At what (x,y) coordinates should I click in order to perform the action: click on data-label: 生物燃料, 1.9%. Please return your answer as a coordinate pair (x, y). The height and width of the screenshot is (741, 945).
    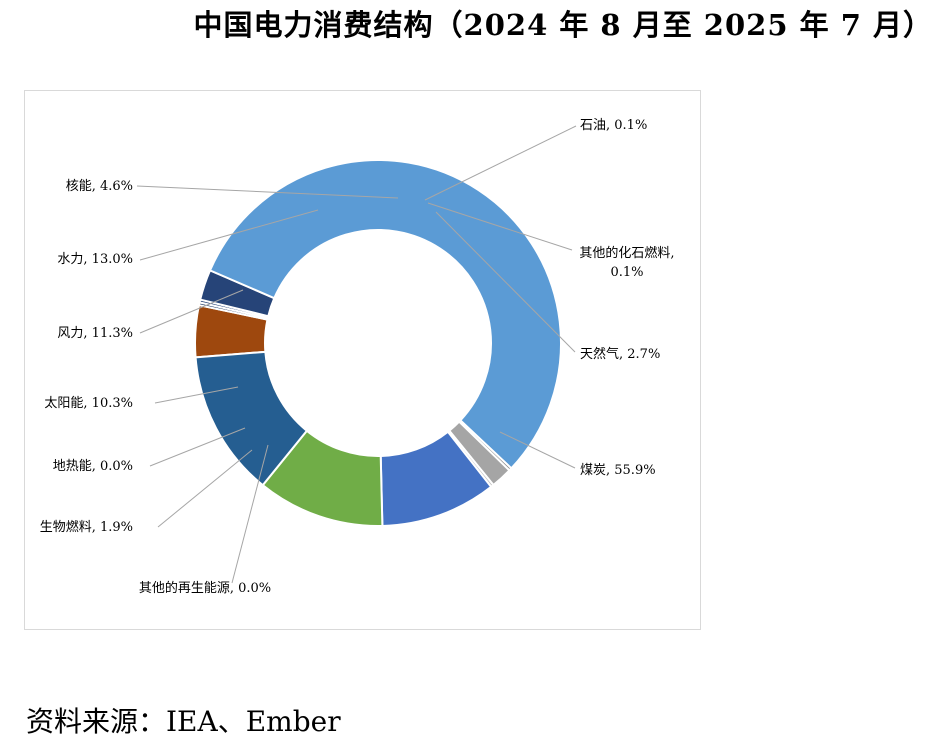
    Looking at the image, I should click on (86, 527).